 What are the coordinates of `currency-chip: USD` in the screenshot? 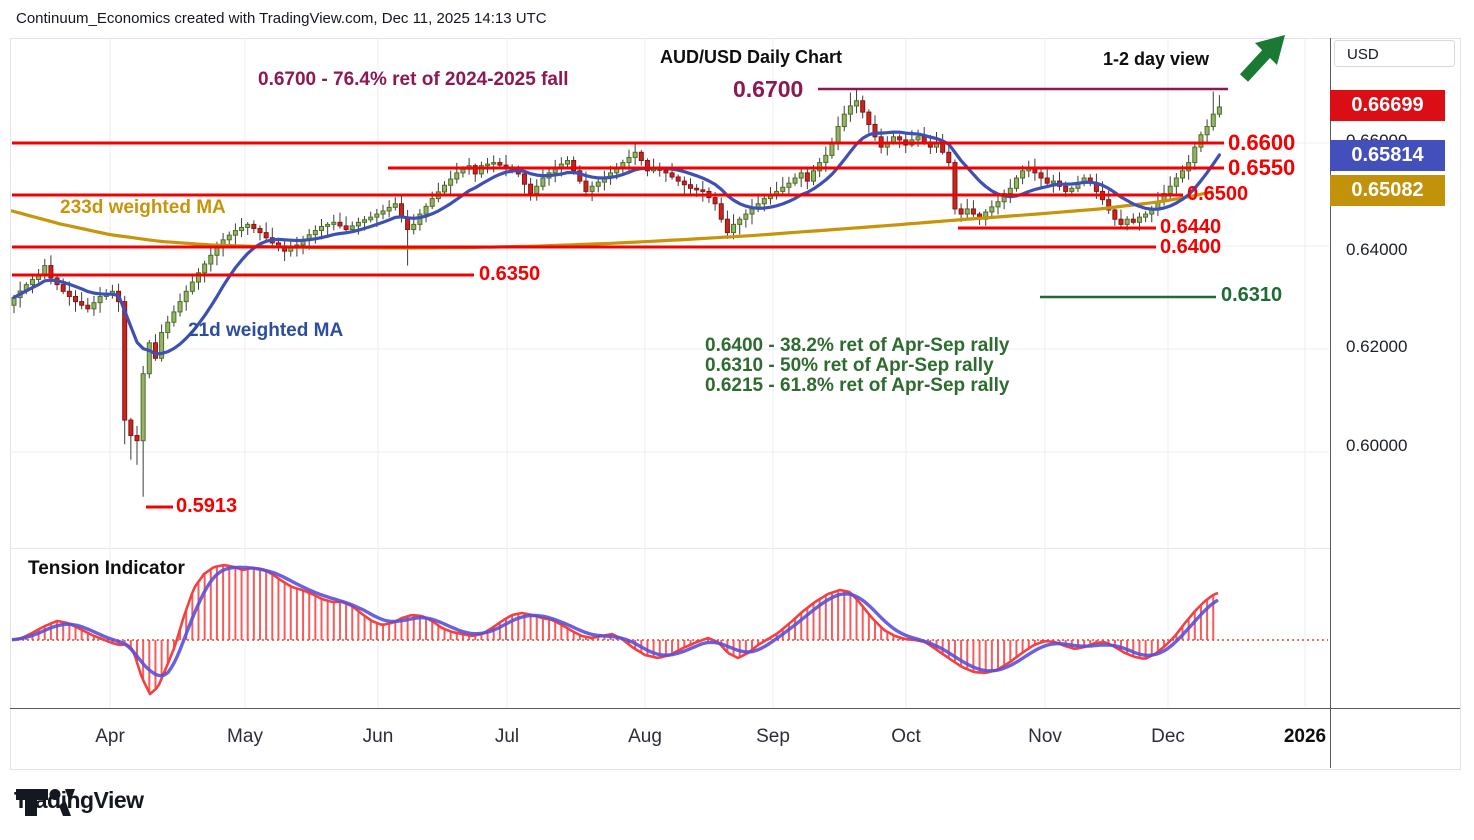 It's located at (1394, 53).